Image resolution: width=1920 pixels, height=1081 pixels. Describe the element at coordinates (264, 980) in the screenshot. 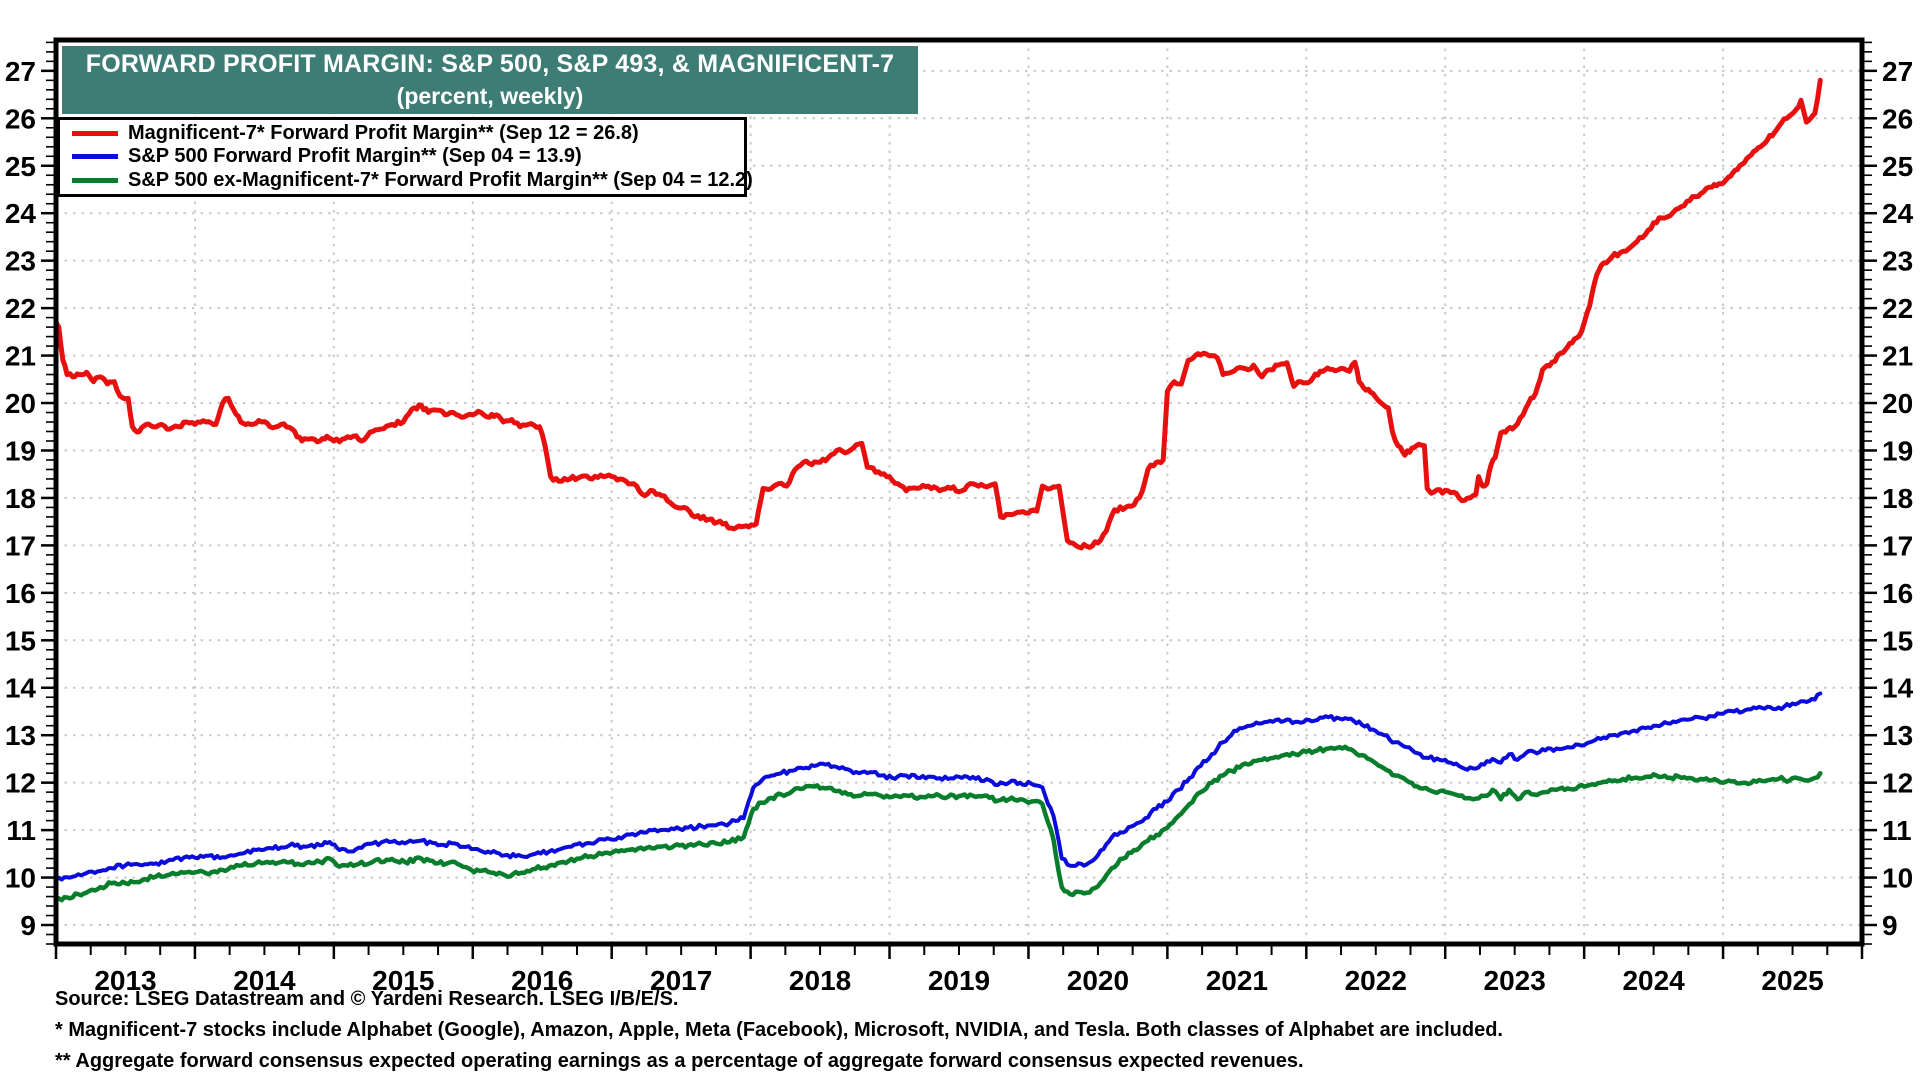

I see `x-axis-label-year: 2014` at that location.